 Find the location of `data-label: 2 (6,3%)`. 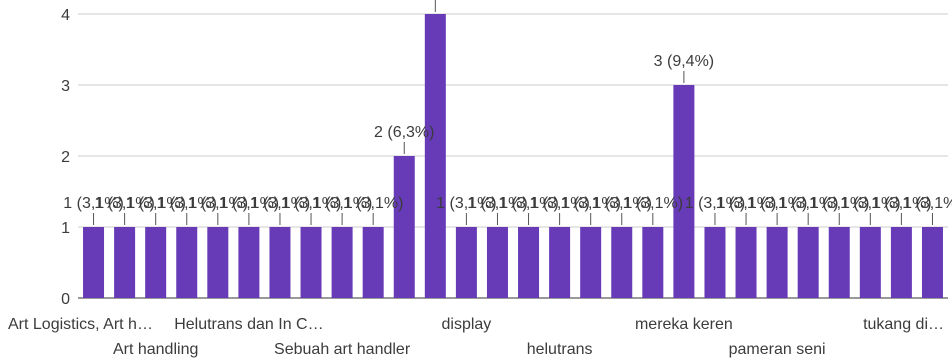

data-label: 2 (6,3%) is located at coordinates (404, 132).